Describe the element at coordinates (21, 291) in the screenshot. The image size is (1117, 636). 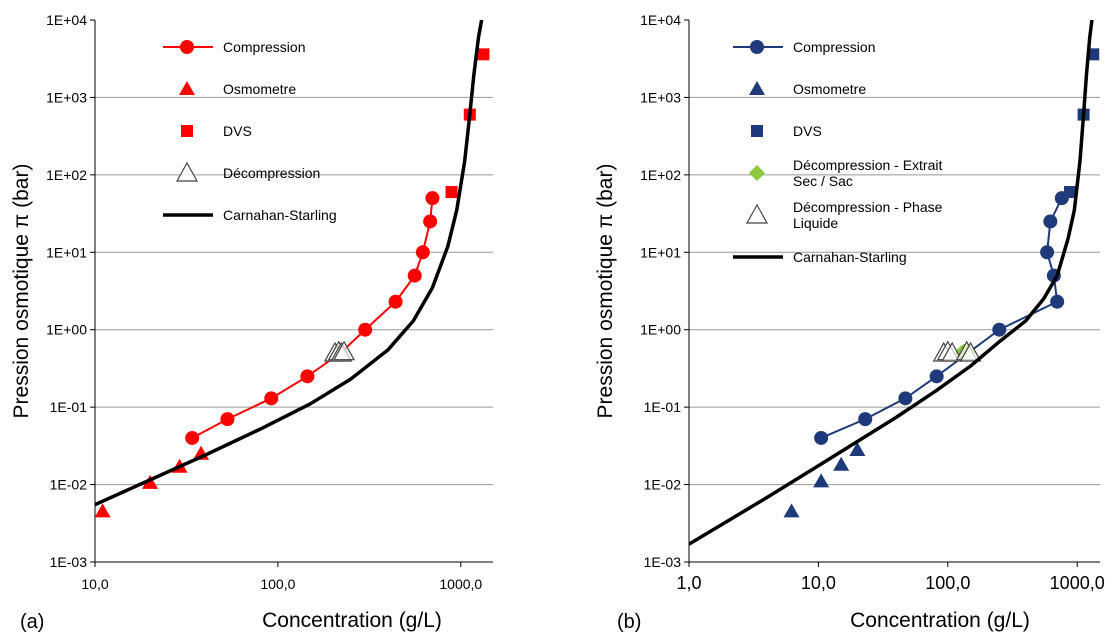
I see `y-axis-label: Pression osmotique π (bar)` at that location.